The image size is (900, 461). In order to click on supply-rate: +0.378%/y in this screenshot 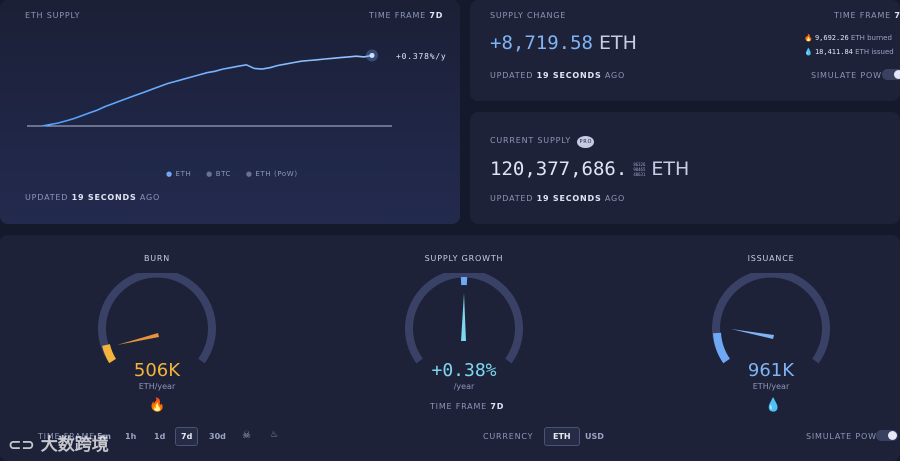, I will do `click(421, 56)`.